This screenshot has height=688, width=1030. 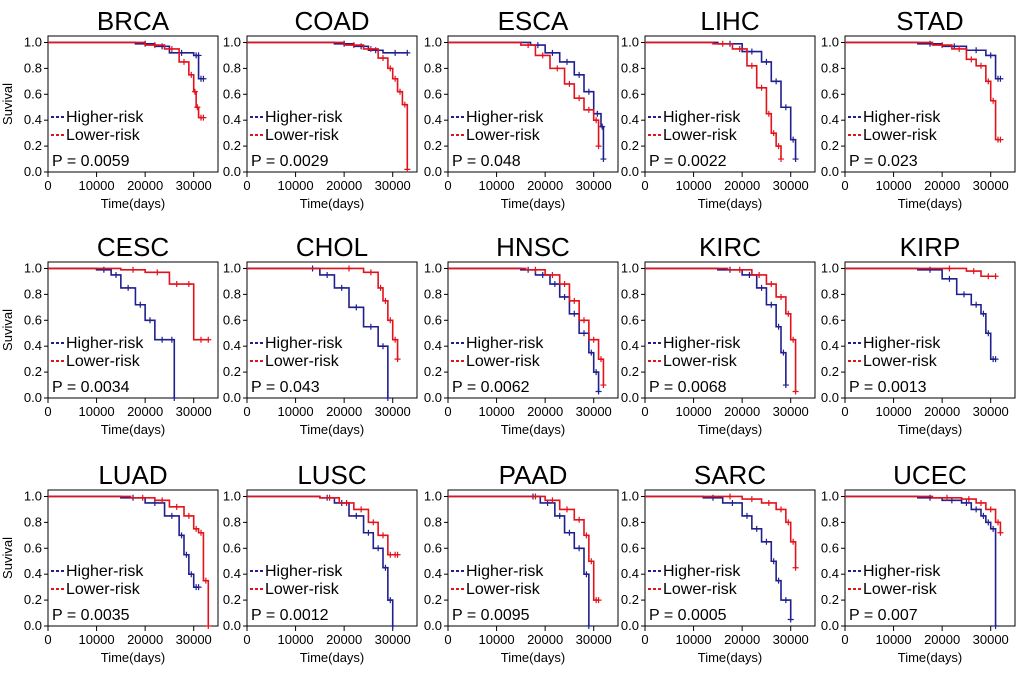 What do you see at coordinates (519, 560) in the screenshot?
I see `series-line-higher-risk` at bounding box center [519, 560].